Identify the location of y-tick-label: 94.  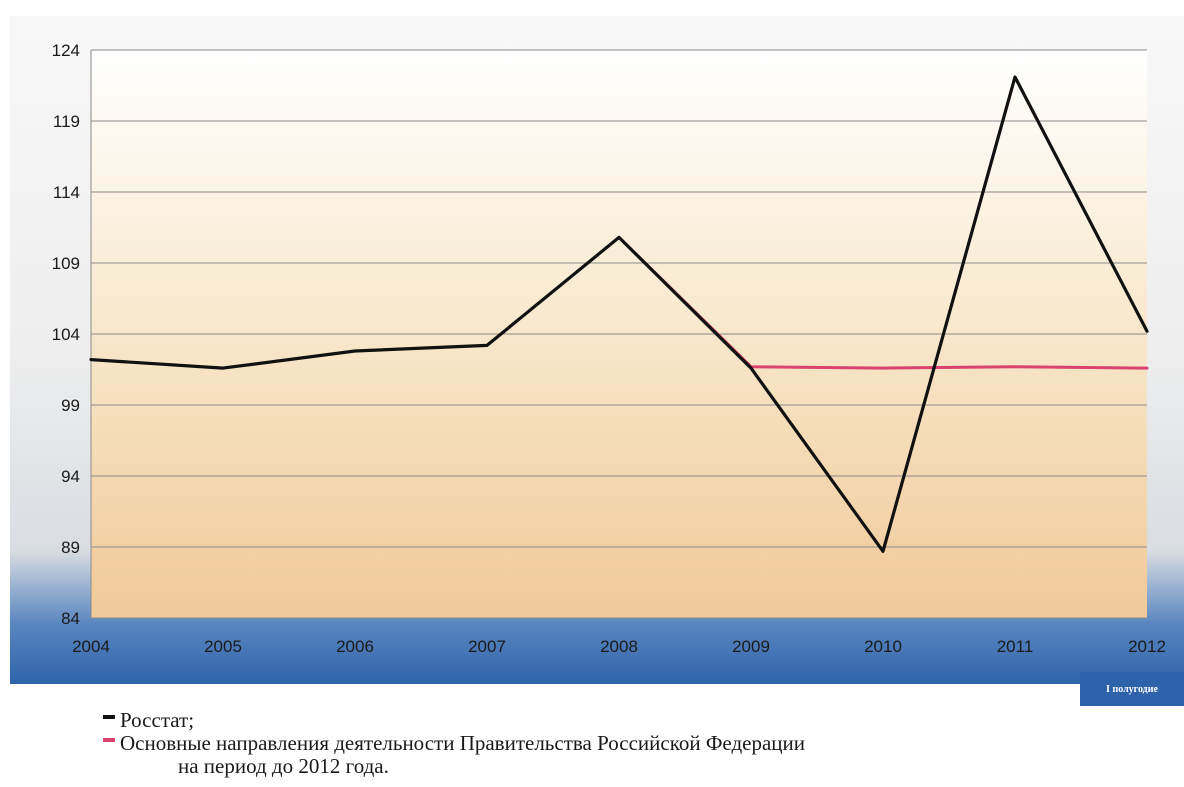
(70, 476).